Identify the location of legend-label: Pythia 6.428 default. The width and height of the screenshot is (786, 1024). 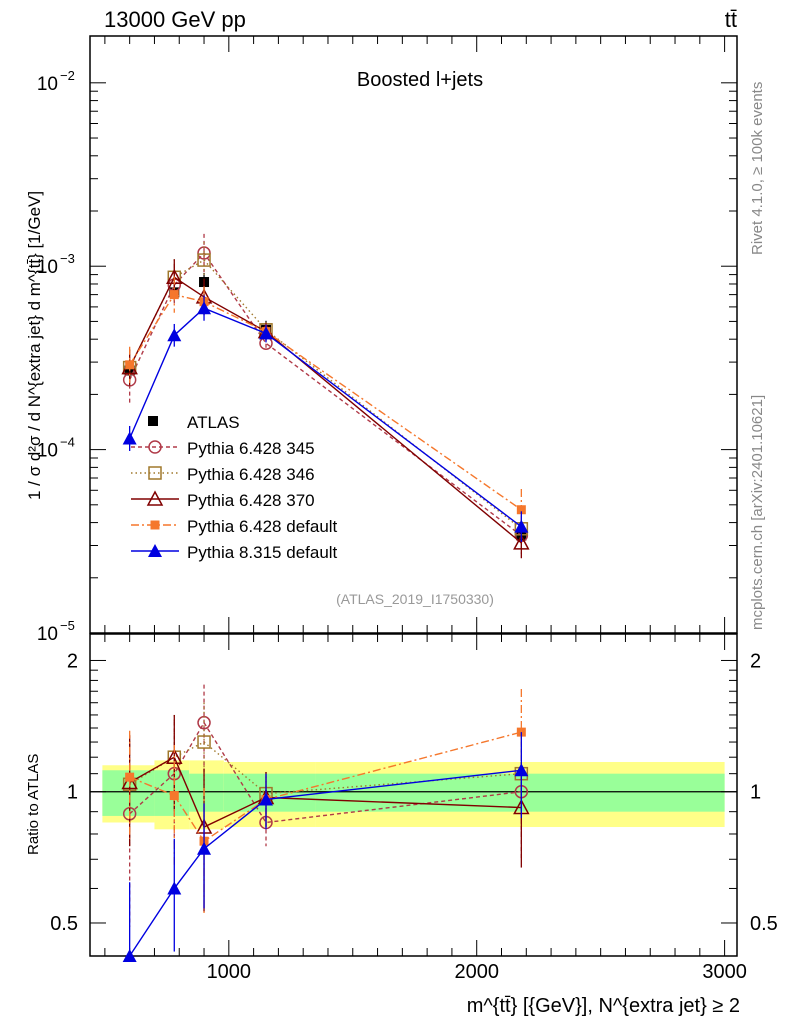
(262, 526).